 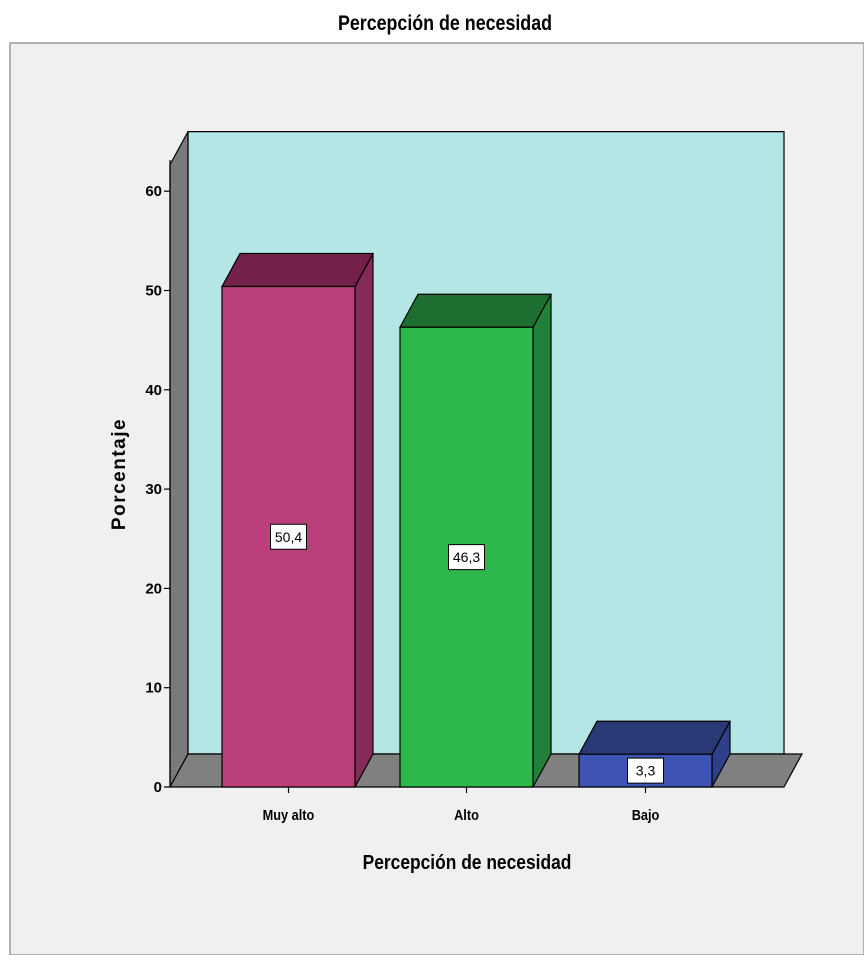 I want to click on x-tick-label: Bajo, so click(x=646, y=814).